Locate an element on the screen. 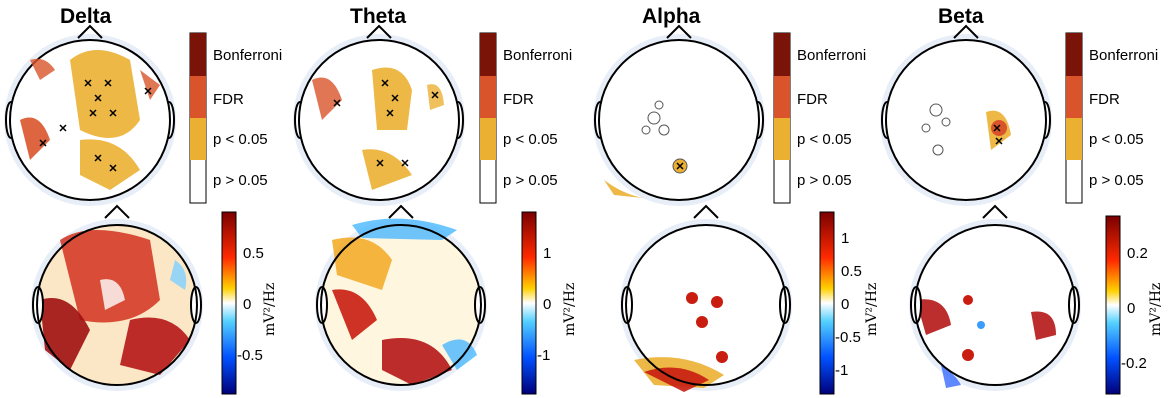 The width and height of the screenshot is (1169, 398). band-title: Delta is located at coordinates (86, 16).